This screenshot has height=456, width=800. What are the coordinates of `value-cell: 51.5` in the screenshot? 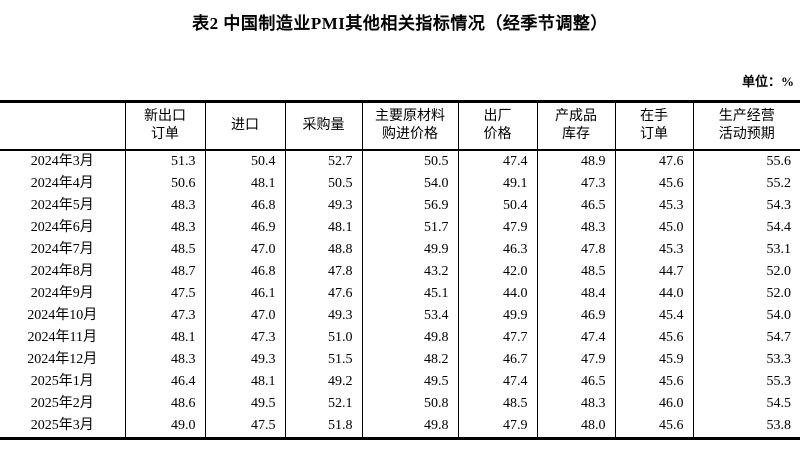 It's located at (324, 359).